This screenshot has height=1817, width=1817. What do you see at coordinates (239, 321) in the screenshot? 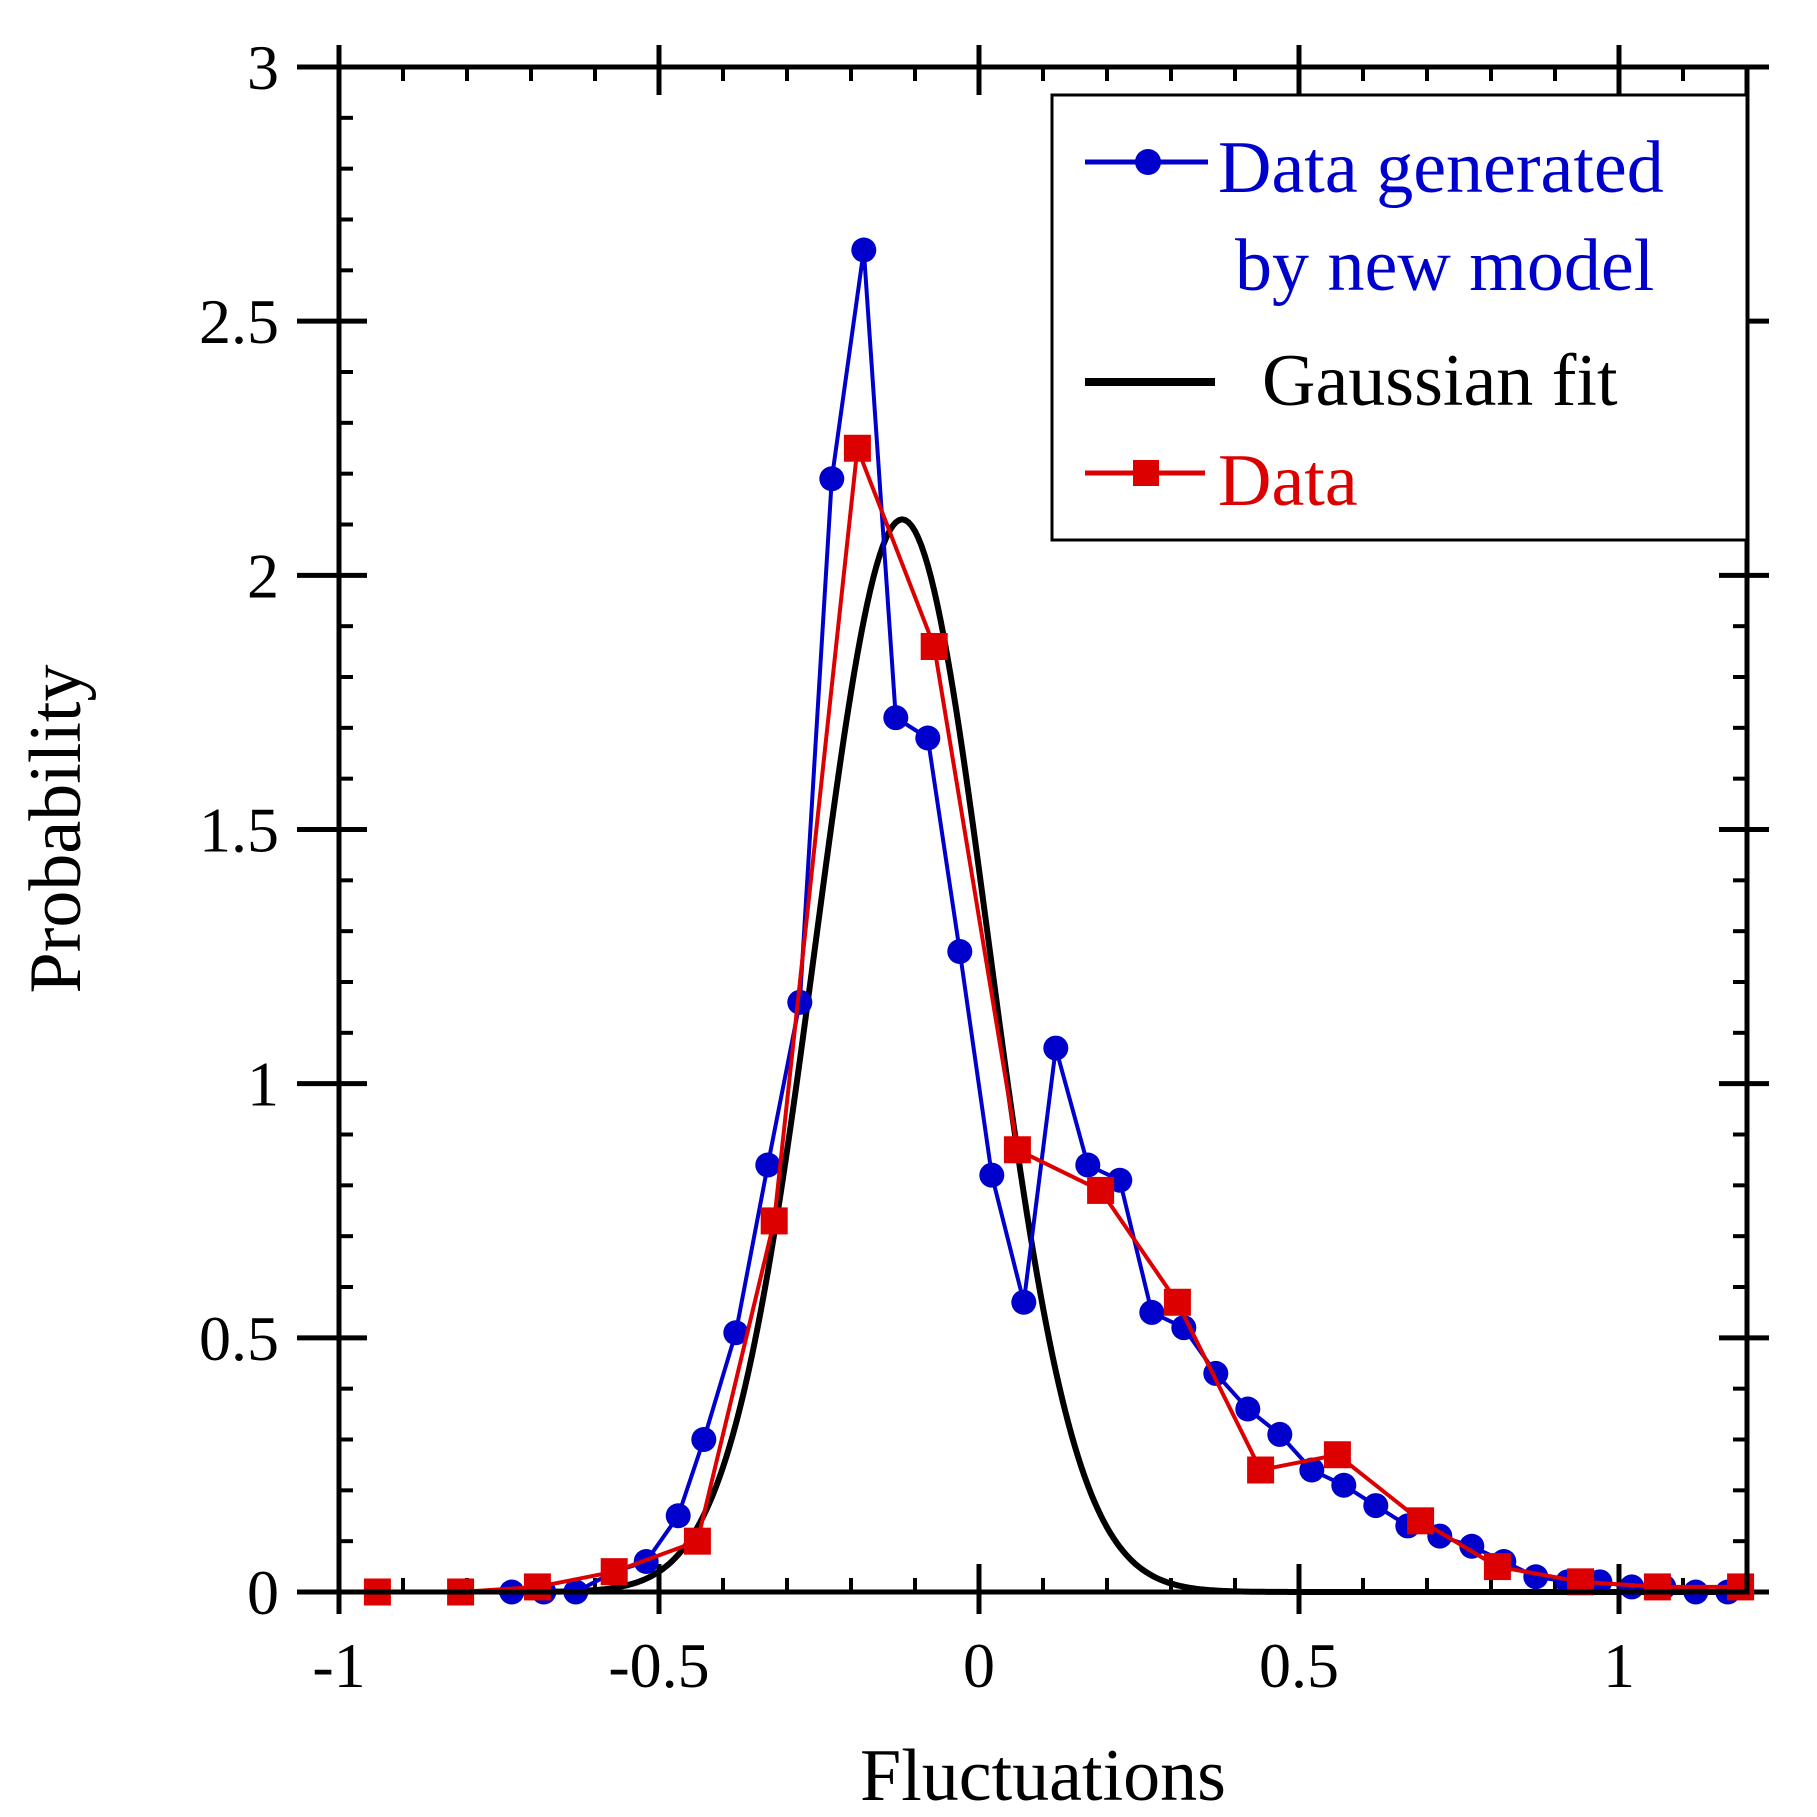
I see `y-tick-label: 2.5` at bounding box center [239, 321].